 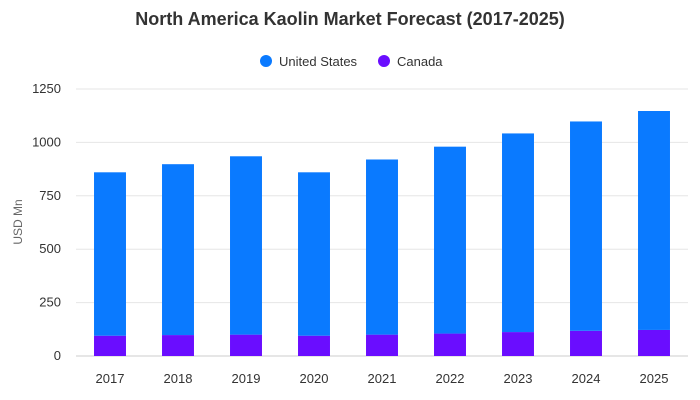 What do you see at coordinates (18, 221) in the screenshot?
I see `y-axis-title: USD Mn` at bounding box center [18, 221].